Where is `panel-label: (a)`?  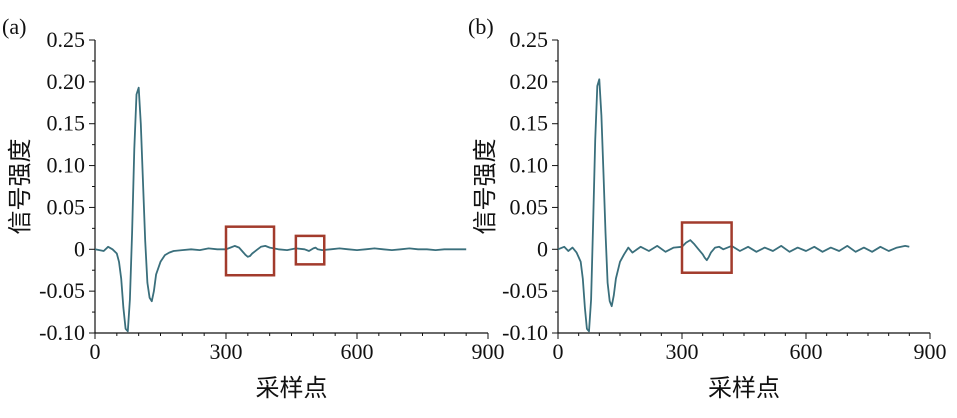
panel-label: (a) is located at coordinates (14, 26).